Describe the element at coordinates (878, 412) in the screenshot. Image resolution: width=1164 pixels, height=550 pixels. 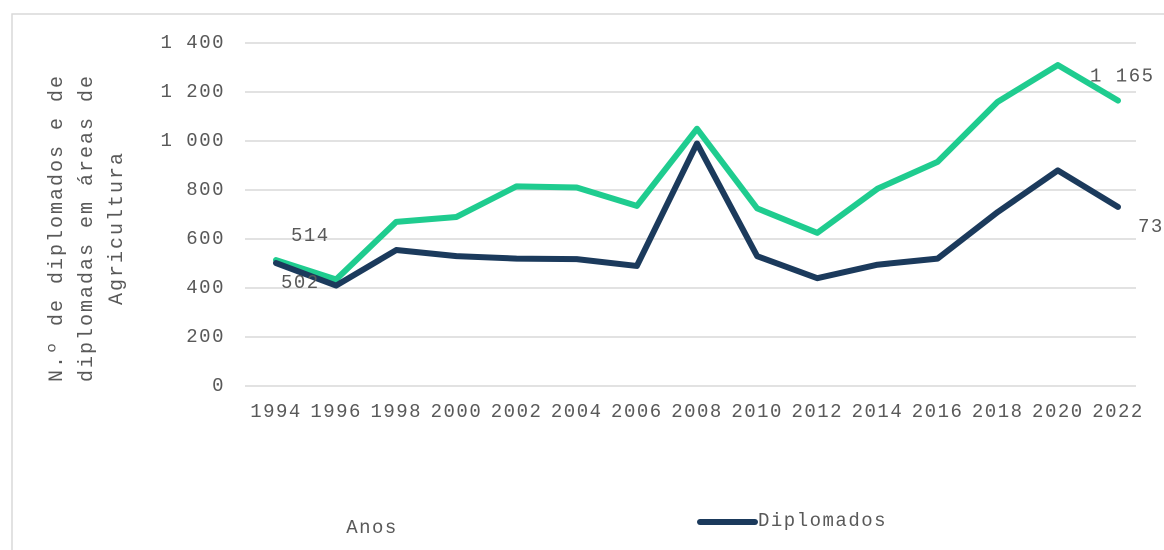
I see `x-tick-label: 2014` at that location.